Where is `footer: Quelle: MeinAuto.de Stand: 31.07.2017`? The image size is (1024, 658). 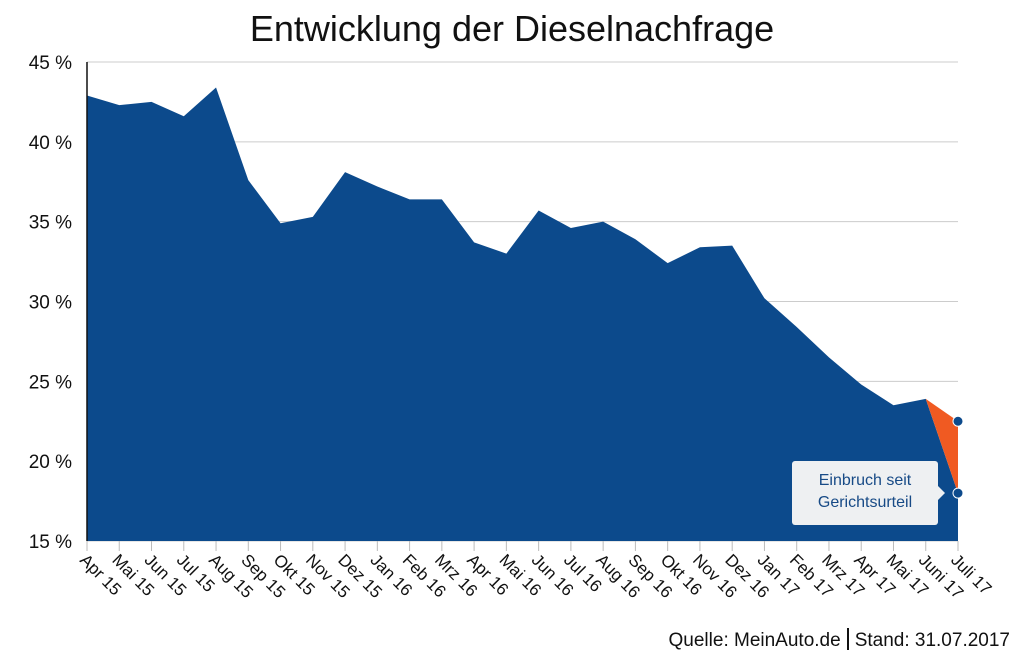
footer: Quelle: MeinAuto.de Stand: 31.07.2017 is located at coordinates (839, 640).